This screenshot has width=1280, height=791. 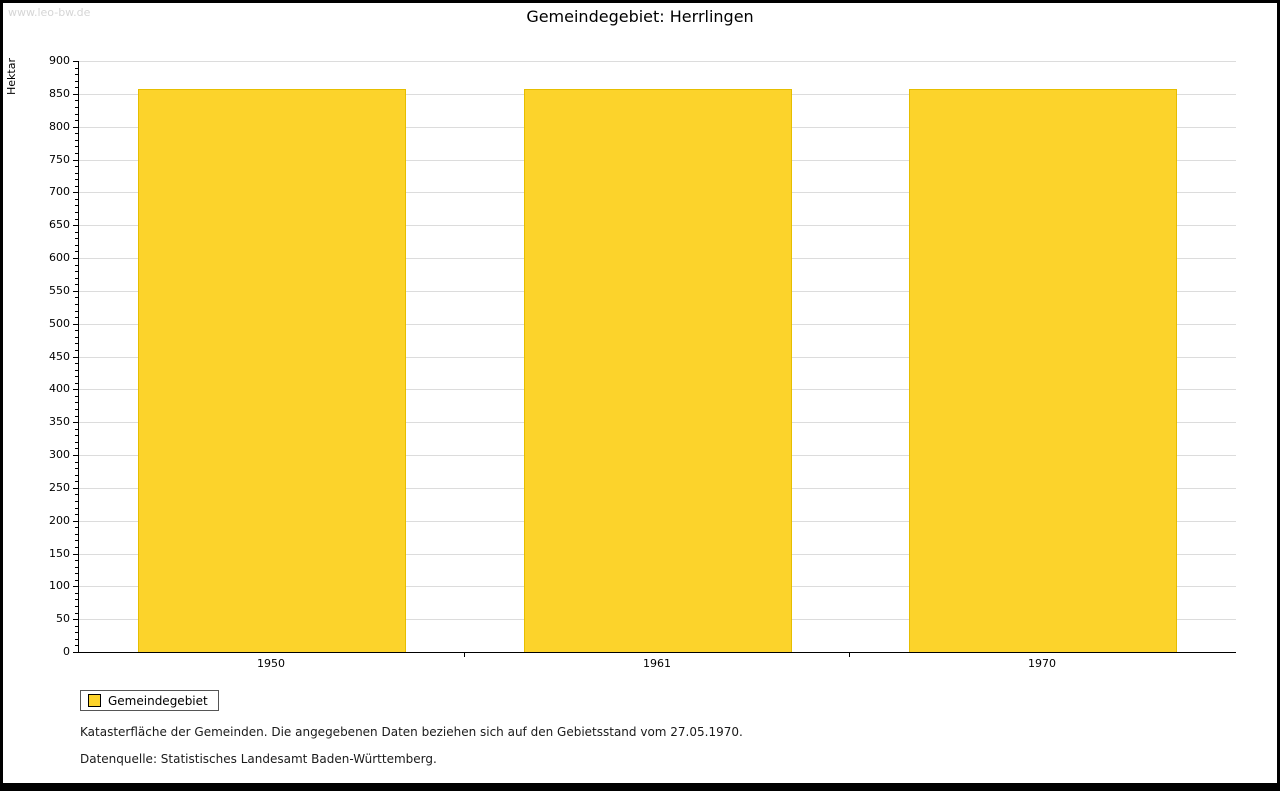 I want to click on y-tick-label: 450, so click(x=59, y=356).